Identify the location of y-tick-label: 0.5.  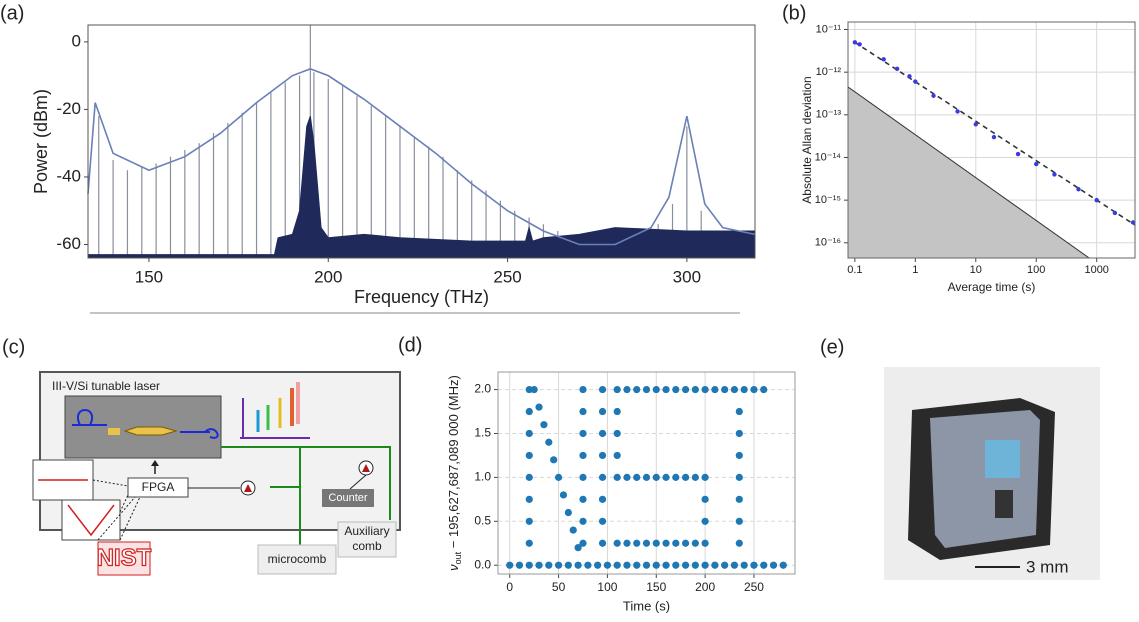
(482, 520).